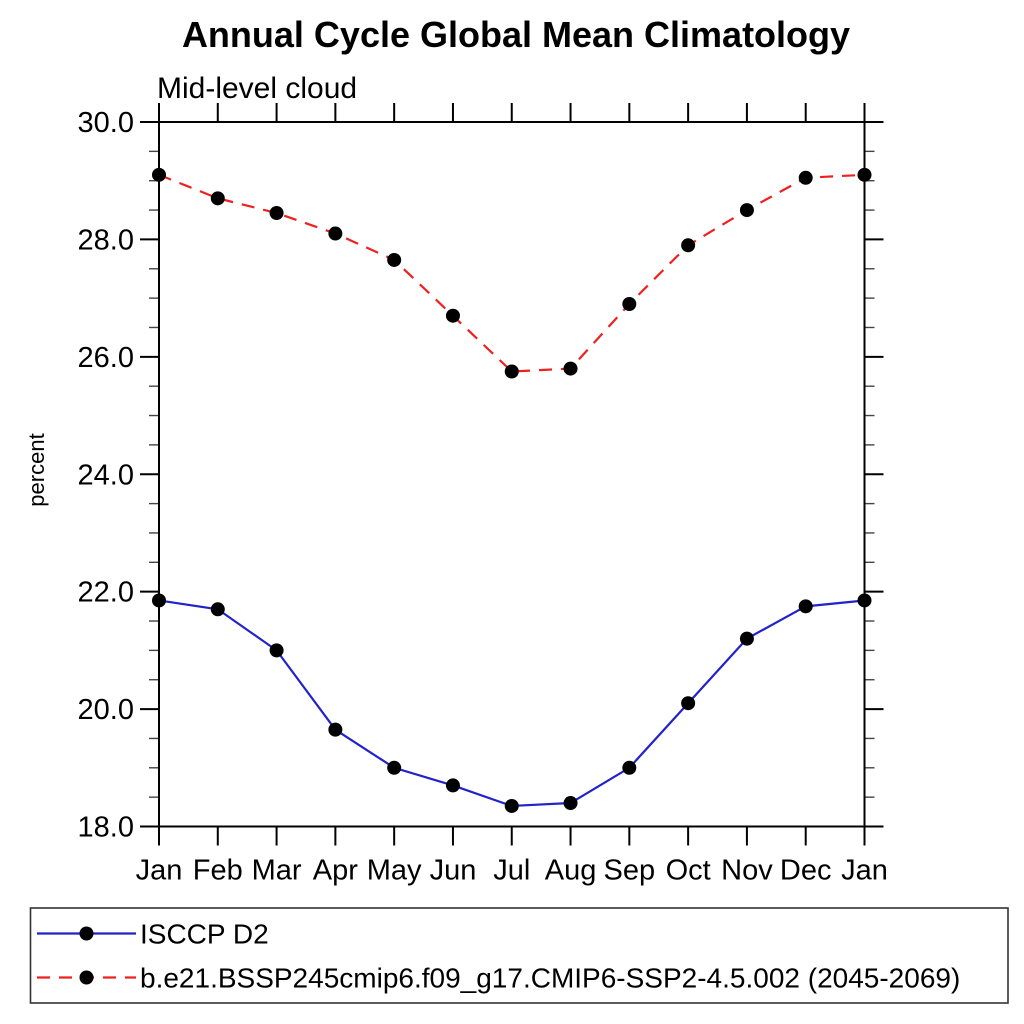 The image size is (1024, 1024). Describe the element at coordinates (630, 871) in the screenshot. I see `x-tick-label: Sep` at that location.